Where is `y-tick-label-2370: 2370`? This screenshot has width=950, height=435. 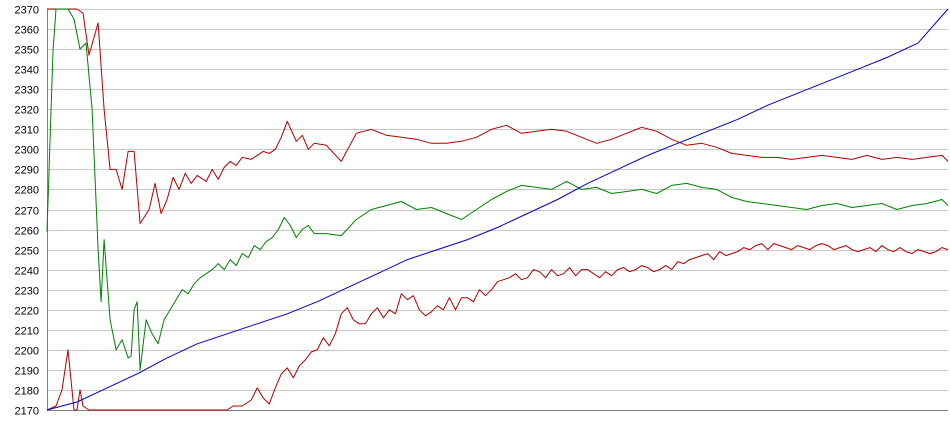
y-tick-label-2370: 2370 is located at coordinates (27, 11).